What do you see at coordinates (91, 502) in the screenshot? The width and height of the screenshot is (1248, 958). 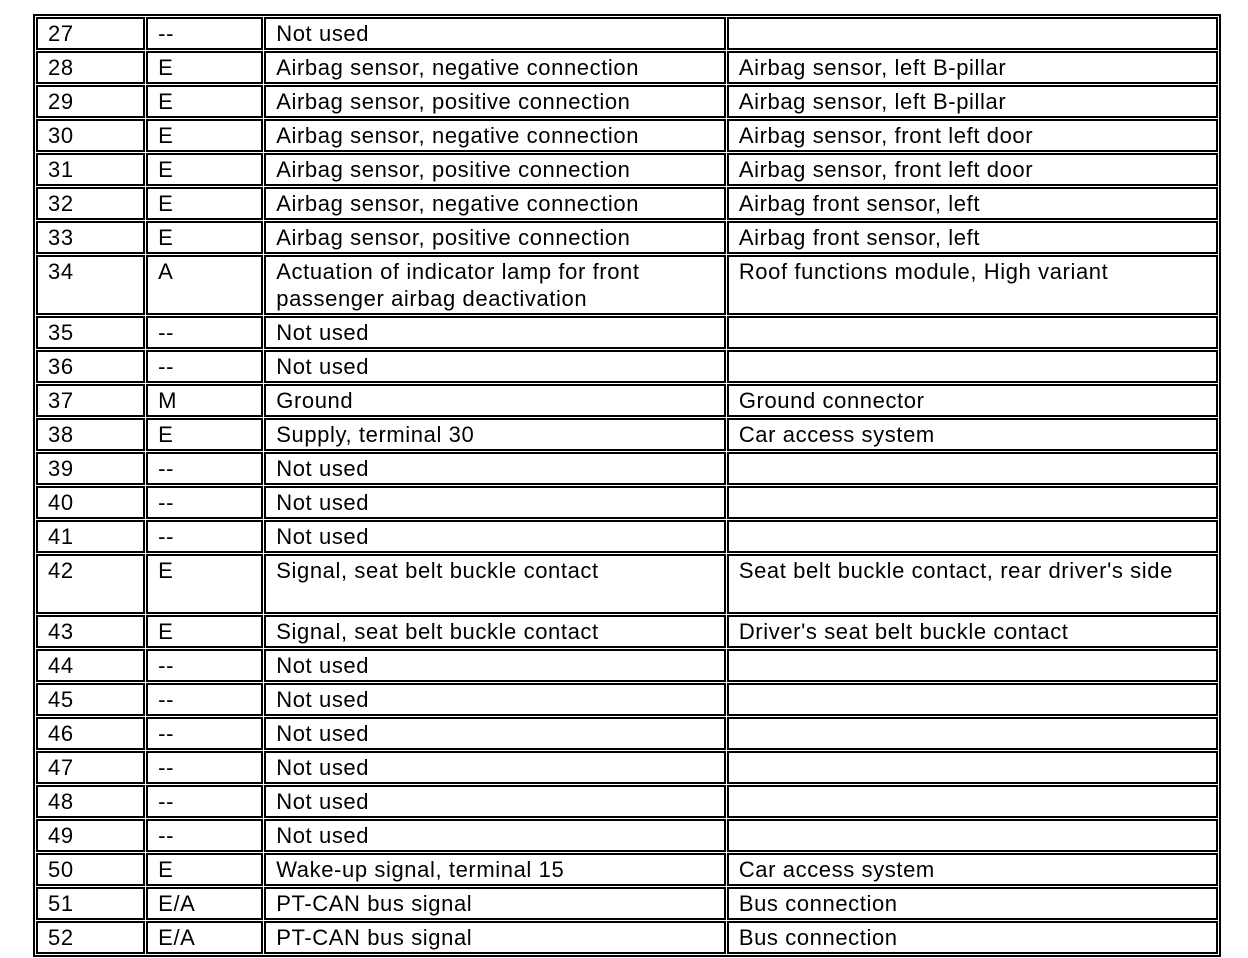 I see `pin-number-cell: 40` at bounding box center [91, 502].